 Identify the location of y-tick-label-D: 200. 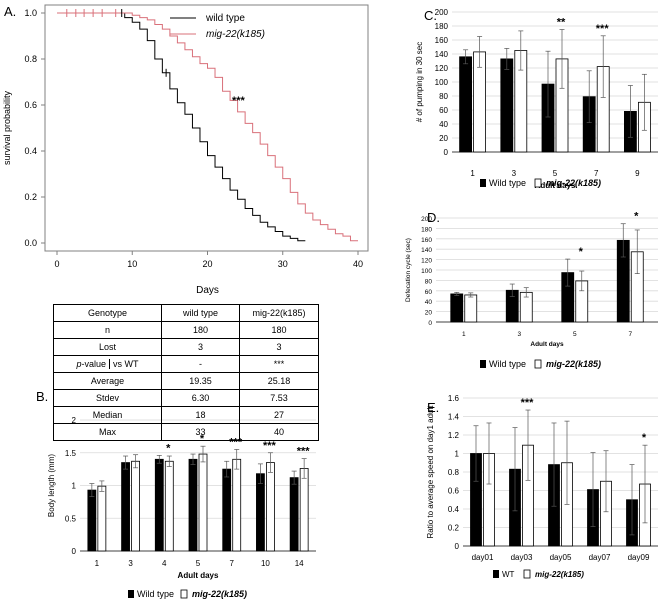
(426, 219).